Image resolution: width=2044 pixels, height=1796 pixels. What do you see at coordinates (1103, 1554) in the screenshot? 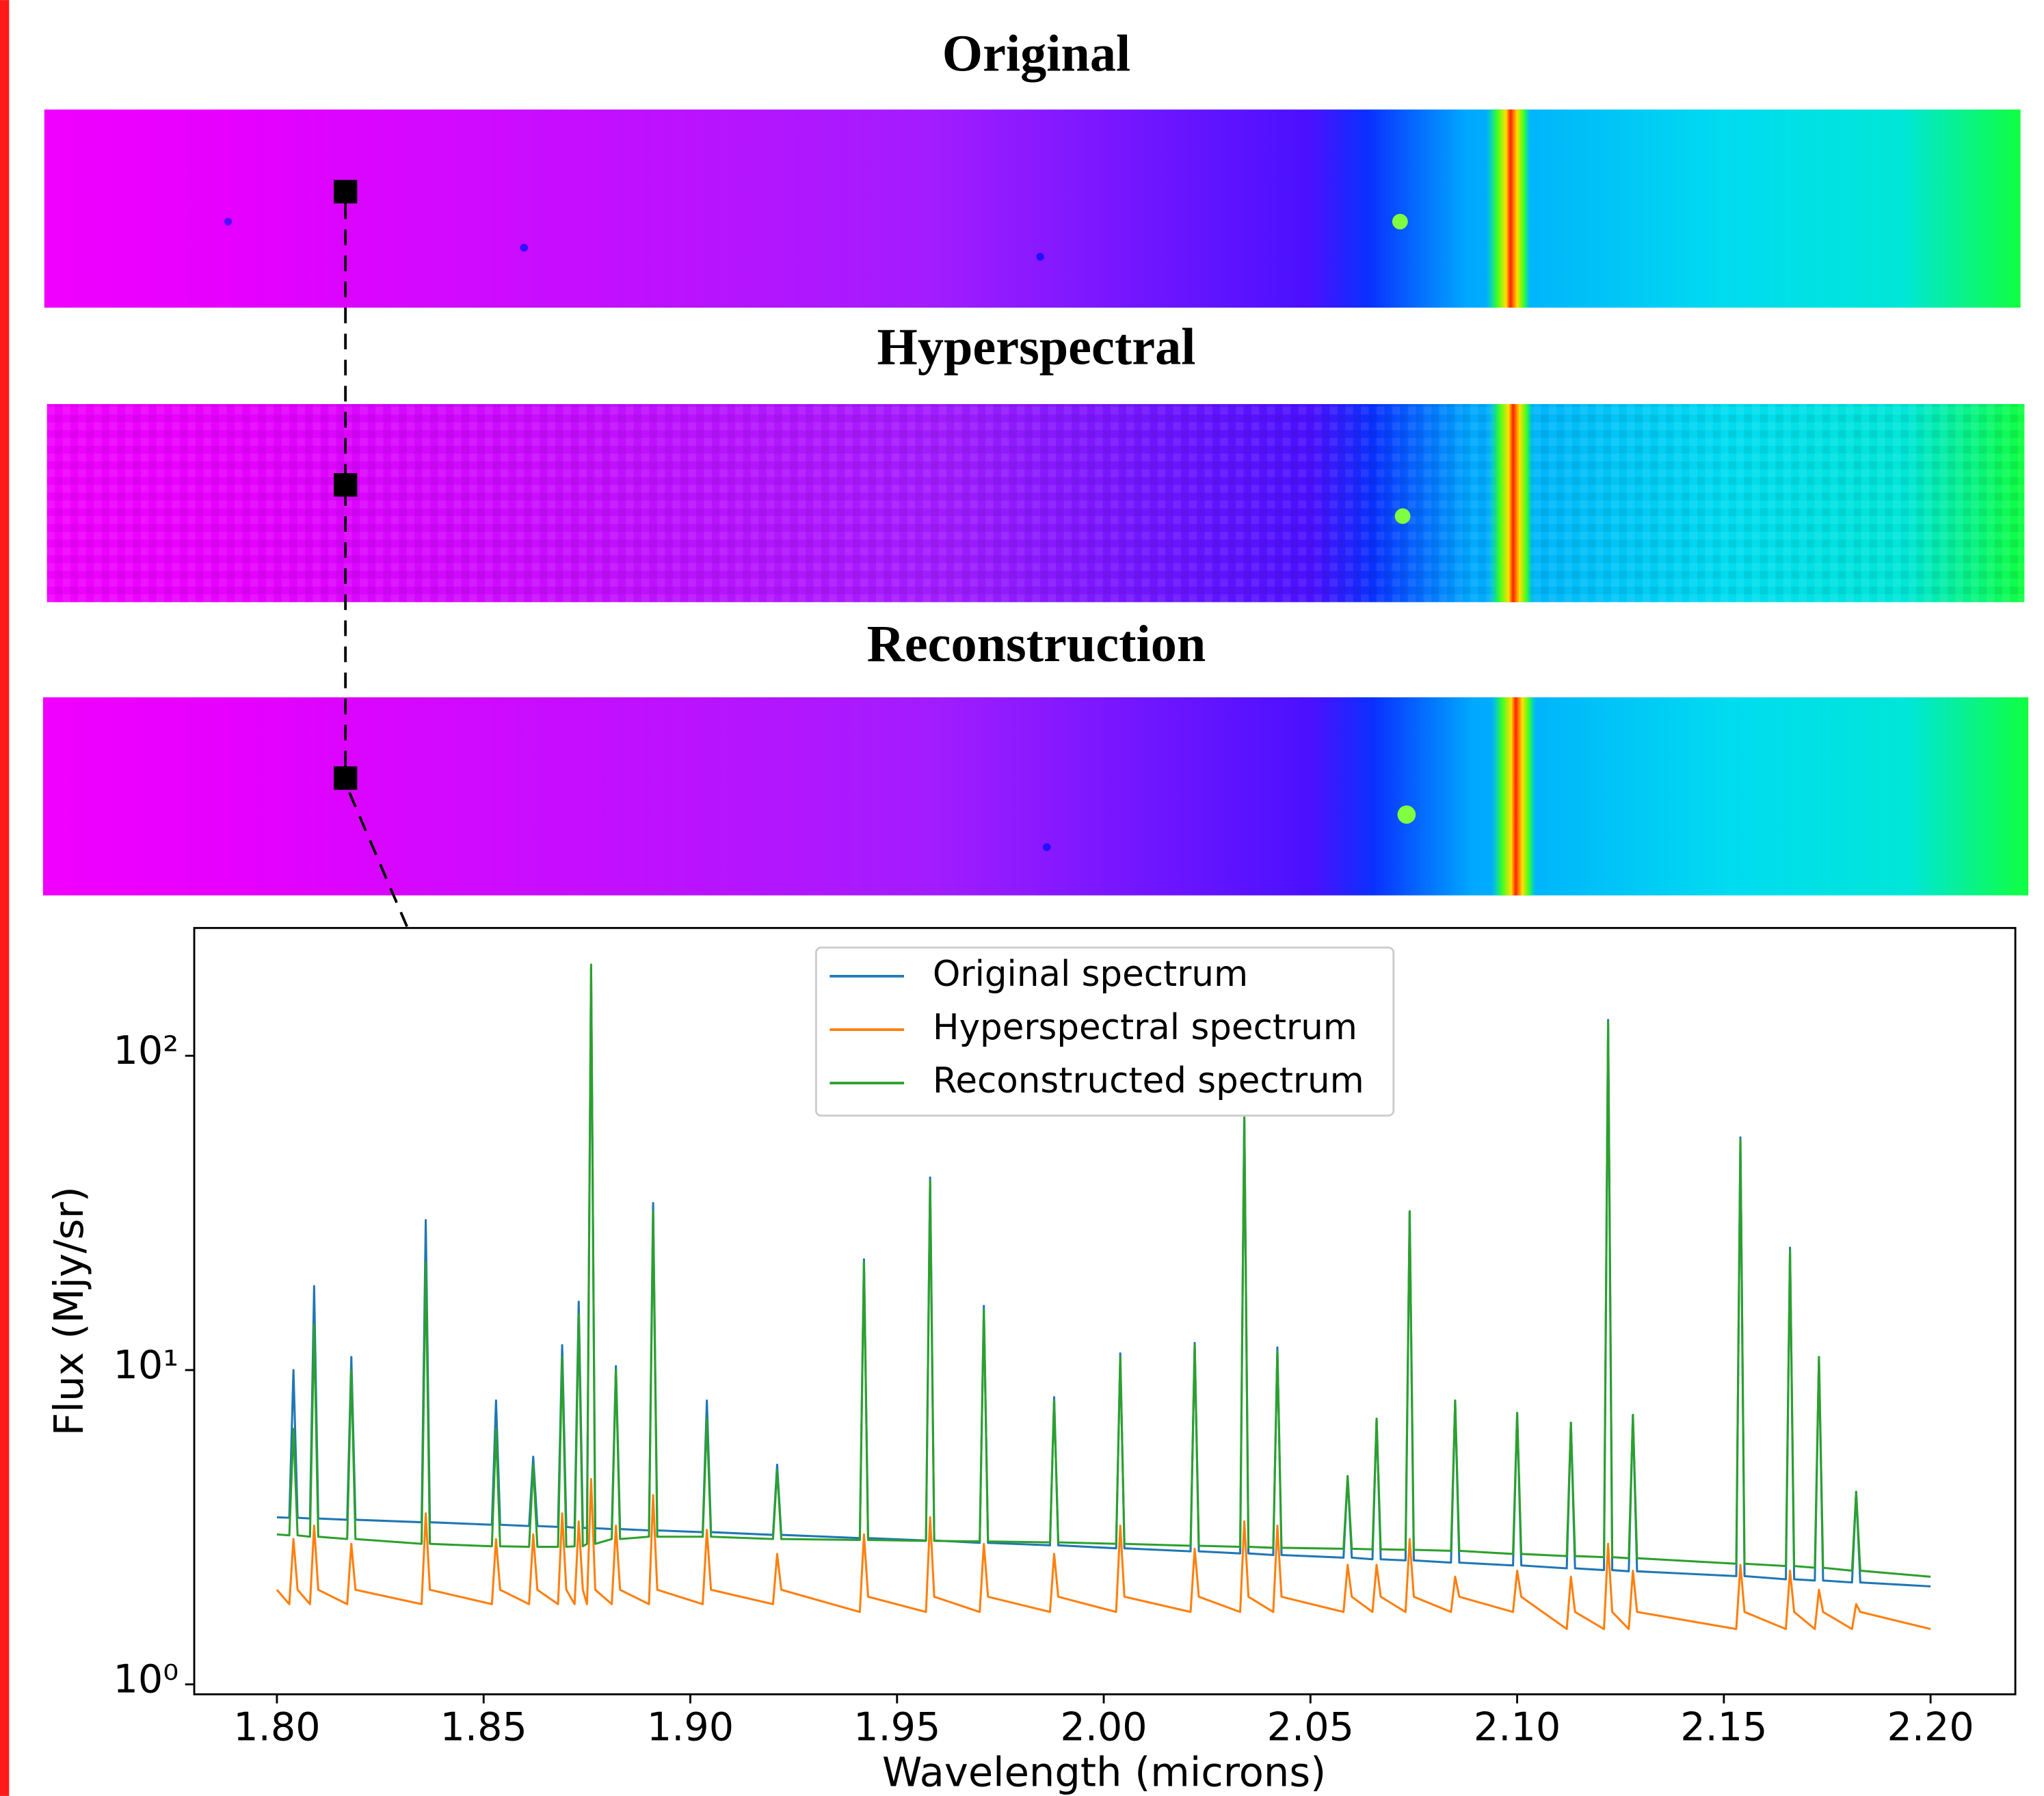
I see `spectrum-line` at bounding box center [1103, 1554].